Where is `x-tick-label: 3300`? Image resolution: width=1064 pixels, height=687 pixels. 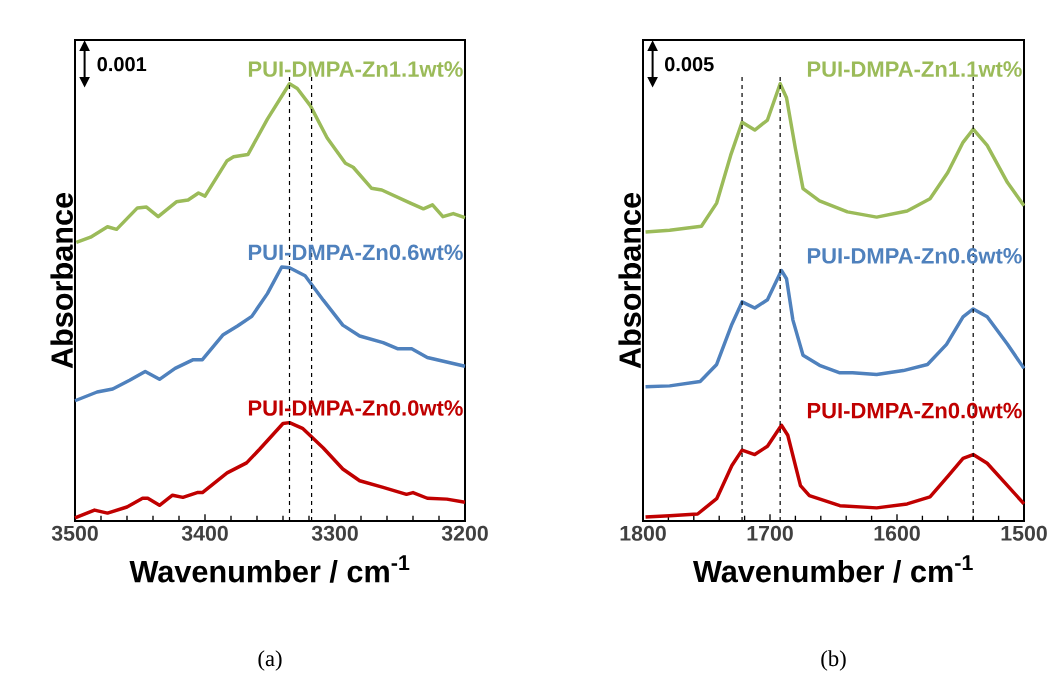 x-tick-label: 3300 is located at coordinates (334, 533).